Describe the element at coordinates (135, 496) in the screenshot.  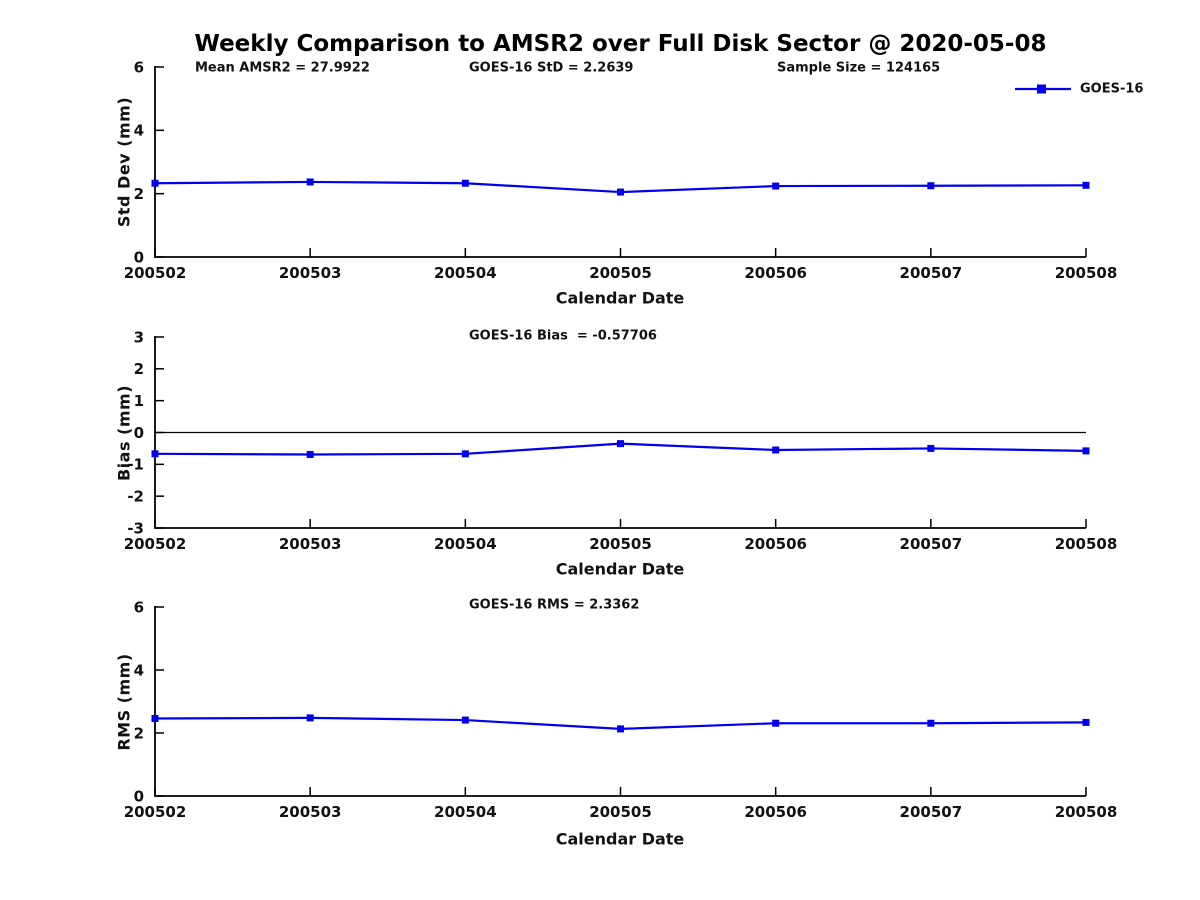
I see `y-tick-label: -2` at that location.